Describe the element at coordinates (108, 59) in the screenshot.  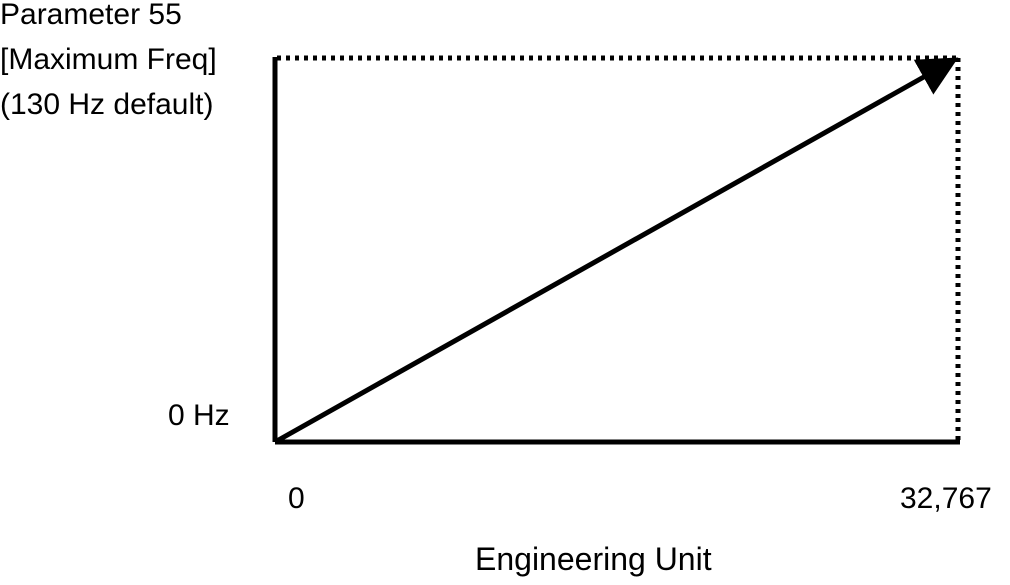
I see `y-top-label-line-2: [Maximum Freq]` at that location.